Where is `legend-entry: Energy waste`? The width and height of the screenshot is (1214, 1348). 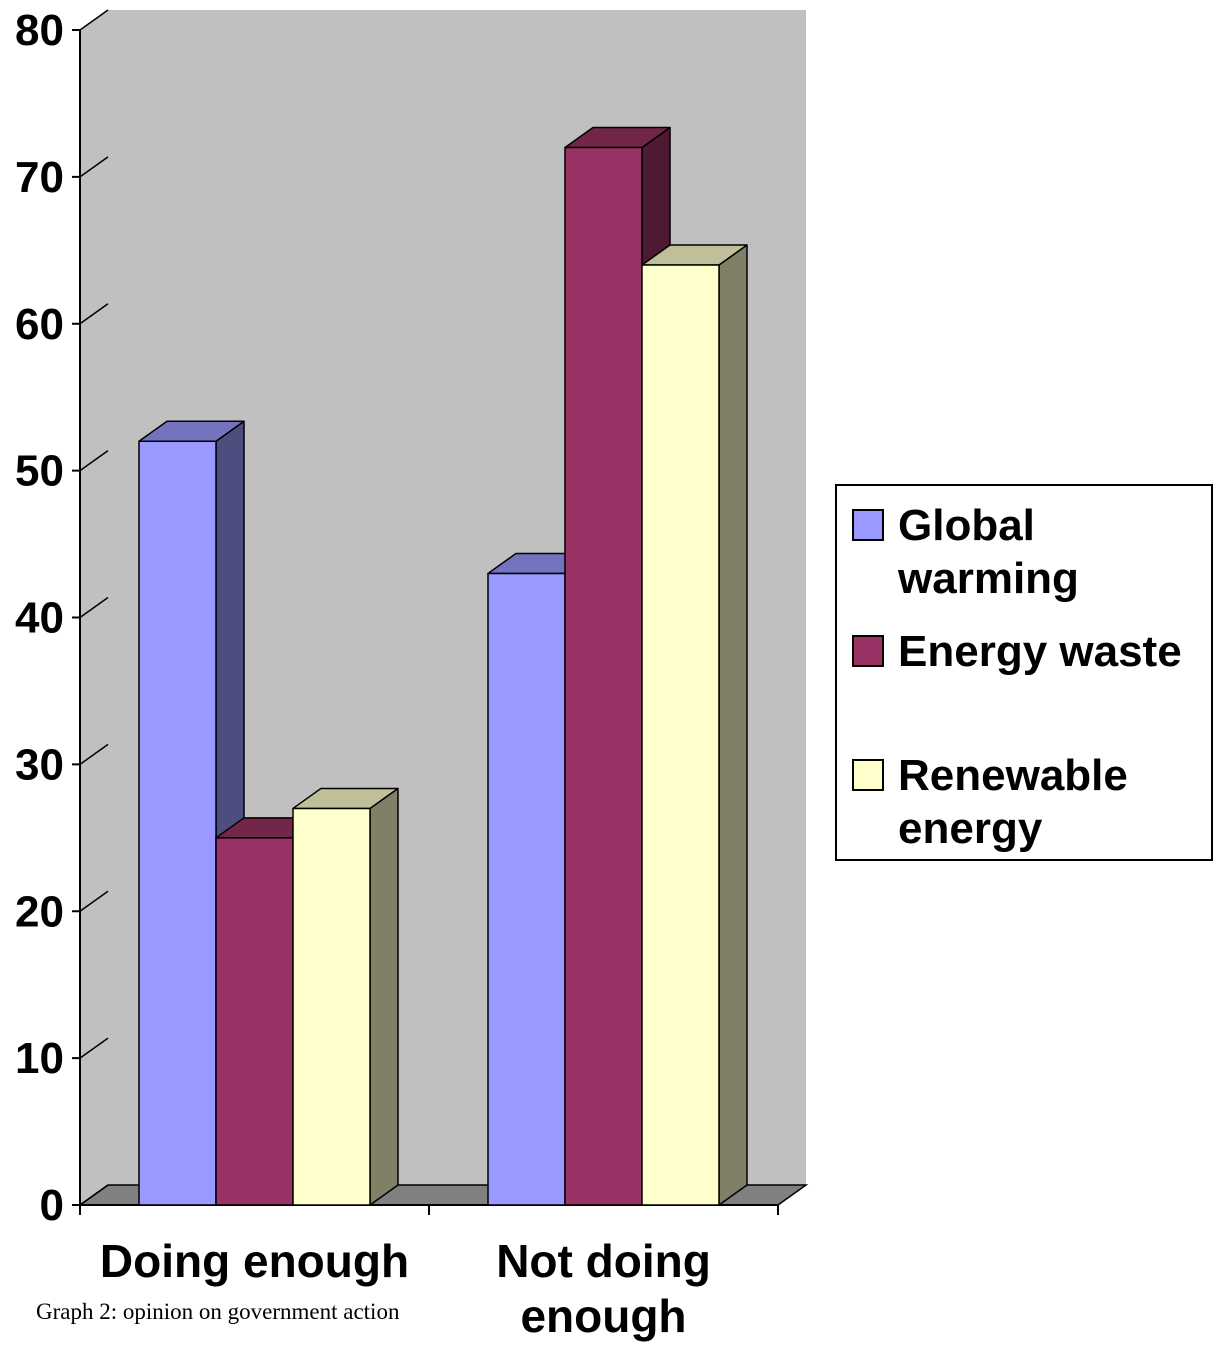
legend-entry: Energy waste is located at coordinates (1040, 651).